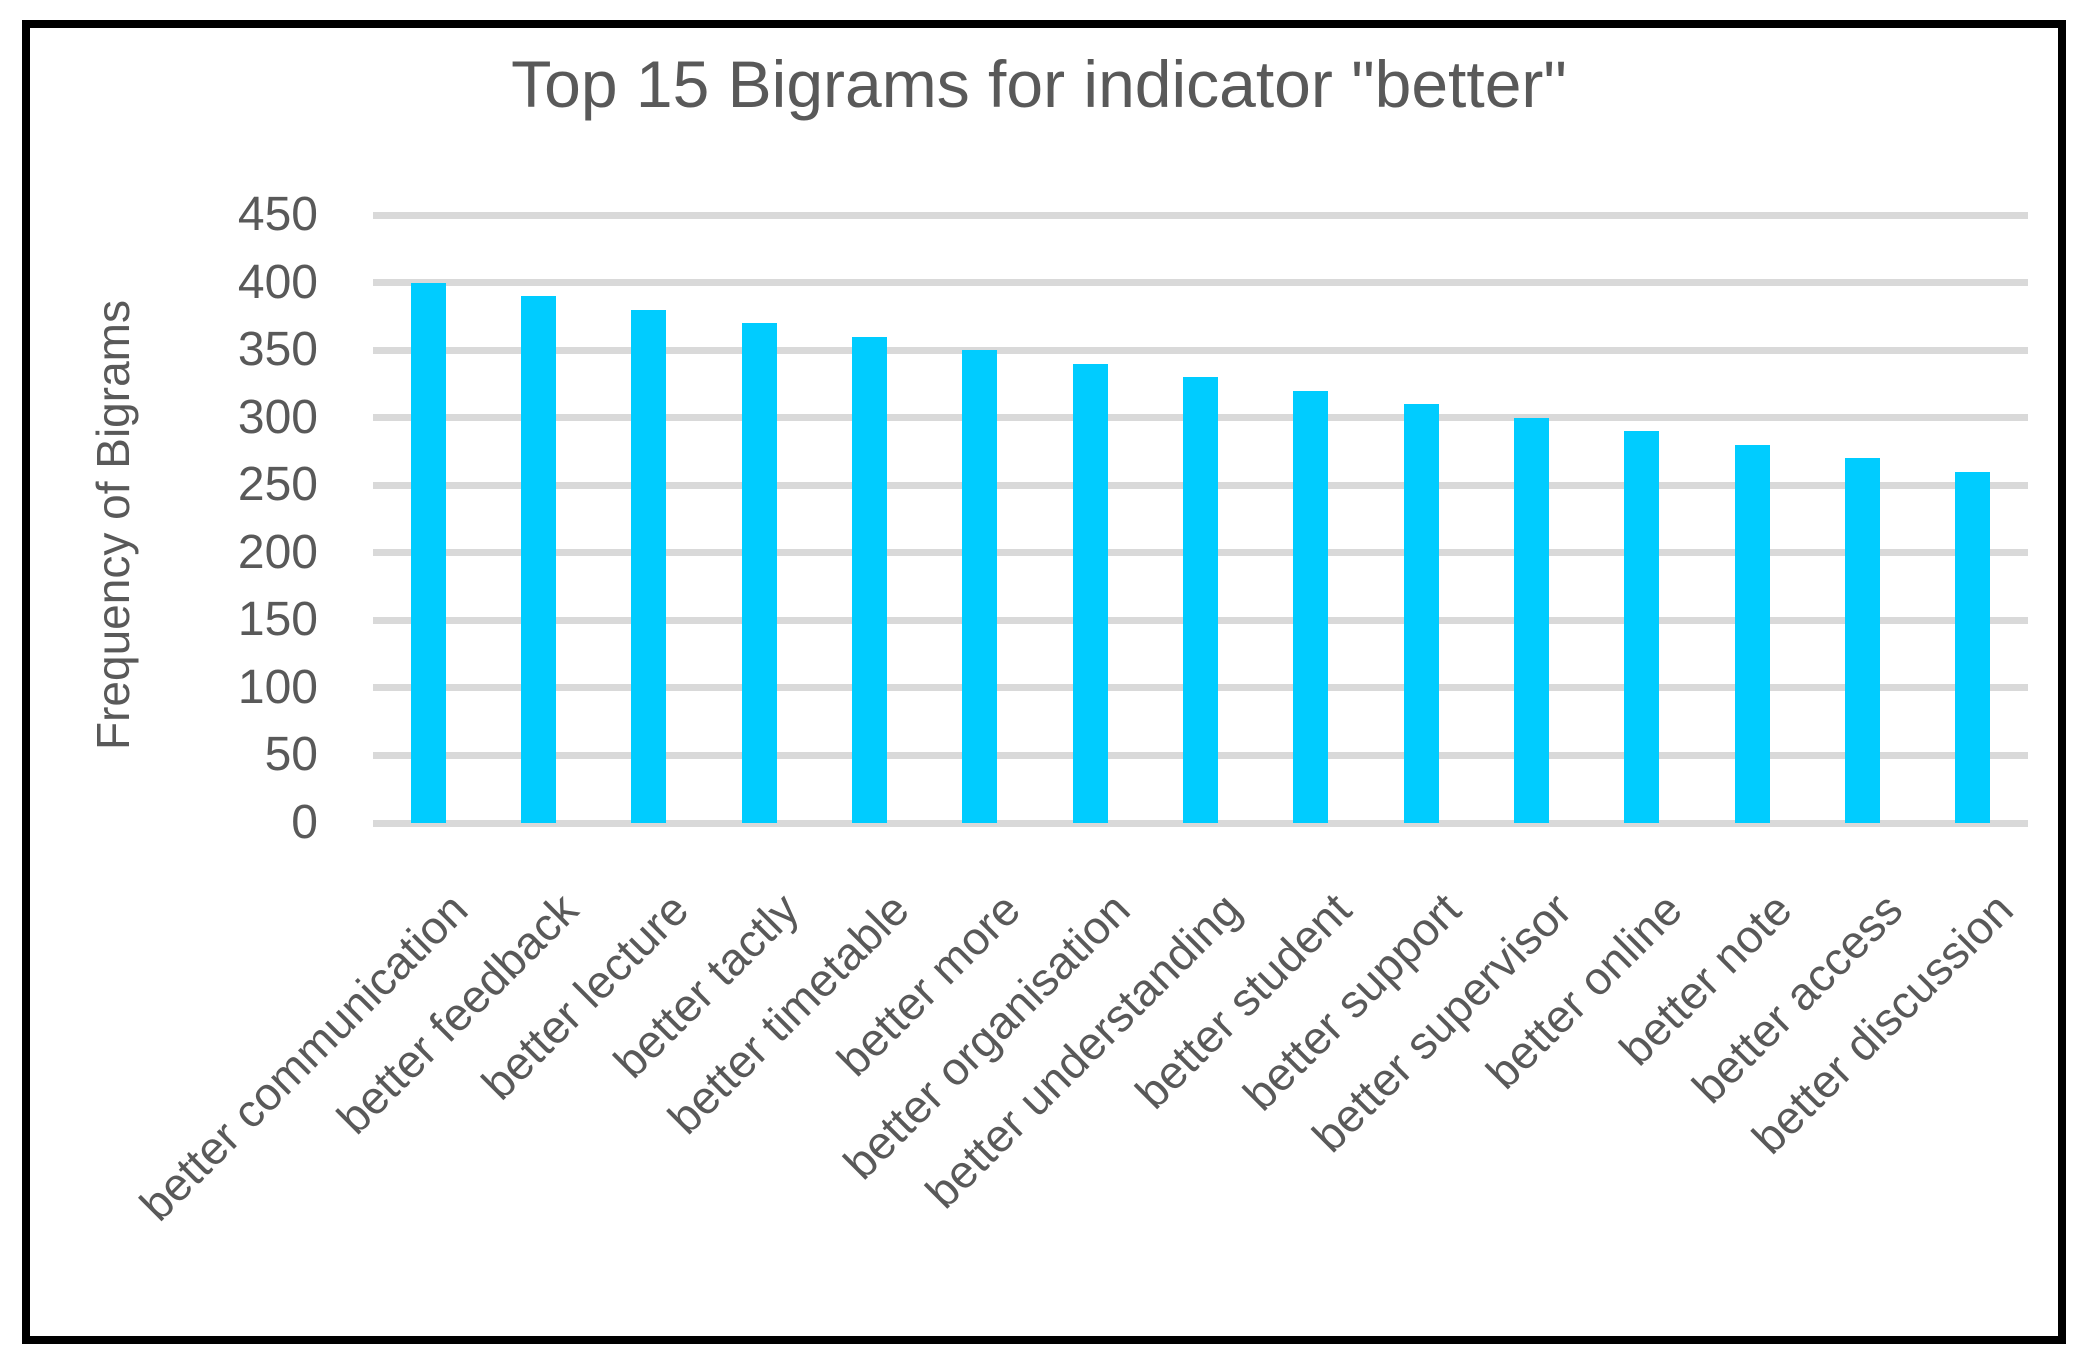 This screenshot has height=1366, width=2078. Describe the element at coordinates (277, 687) in the screenshot. I see `y-tick-label: 100` at that location.